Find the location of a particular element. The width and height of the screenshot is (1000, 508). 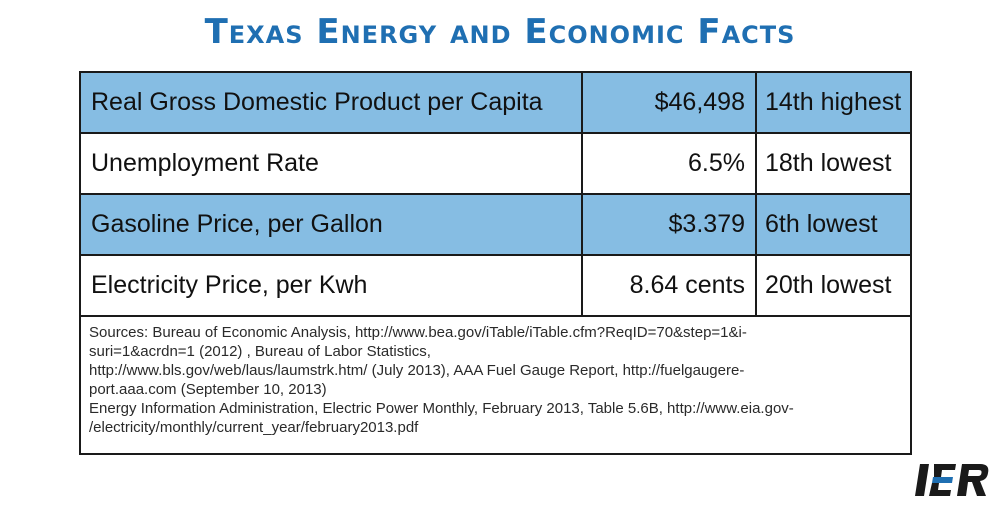

source-line: port.aaa.com (September 10, 2013) is located at coordinates (208, 389).